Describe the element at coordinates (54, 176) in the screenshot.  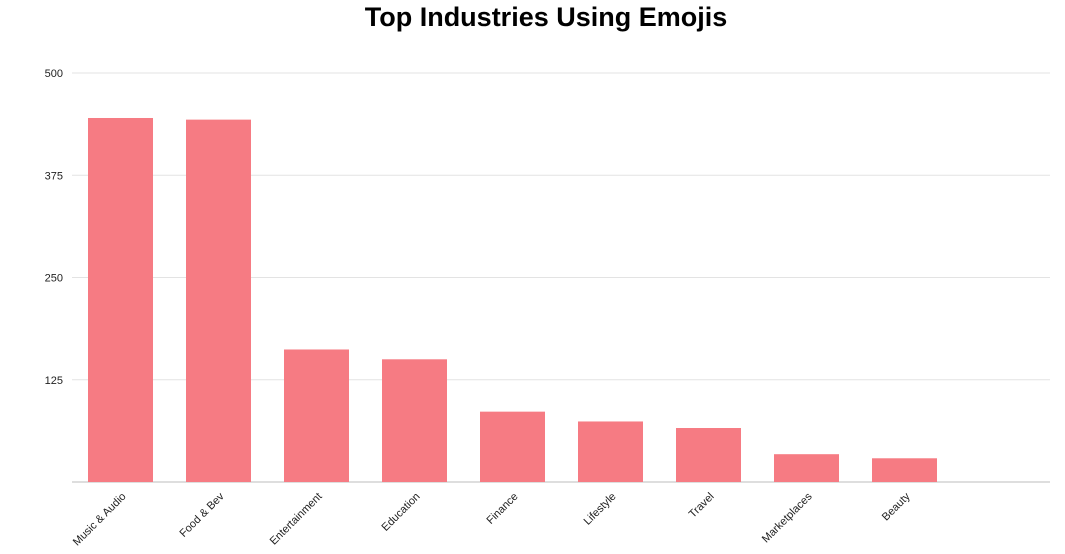
I see `y-tick-label: 375` at that location.